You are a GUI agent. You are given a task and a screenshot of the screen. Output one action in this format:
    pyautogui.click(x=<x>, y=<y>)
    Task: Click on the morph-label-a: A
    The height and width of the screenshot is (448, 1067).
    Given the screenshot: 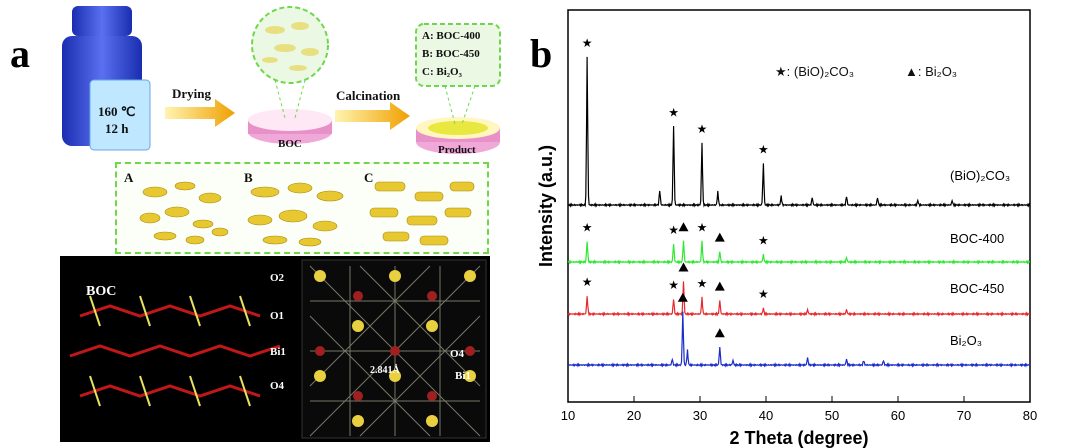 What is the action you would take?
    pyautogui.click(x=129, y=177)
    